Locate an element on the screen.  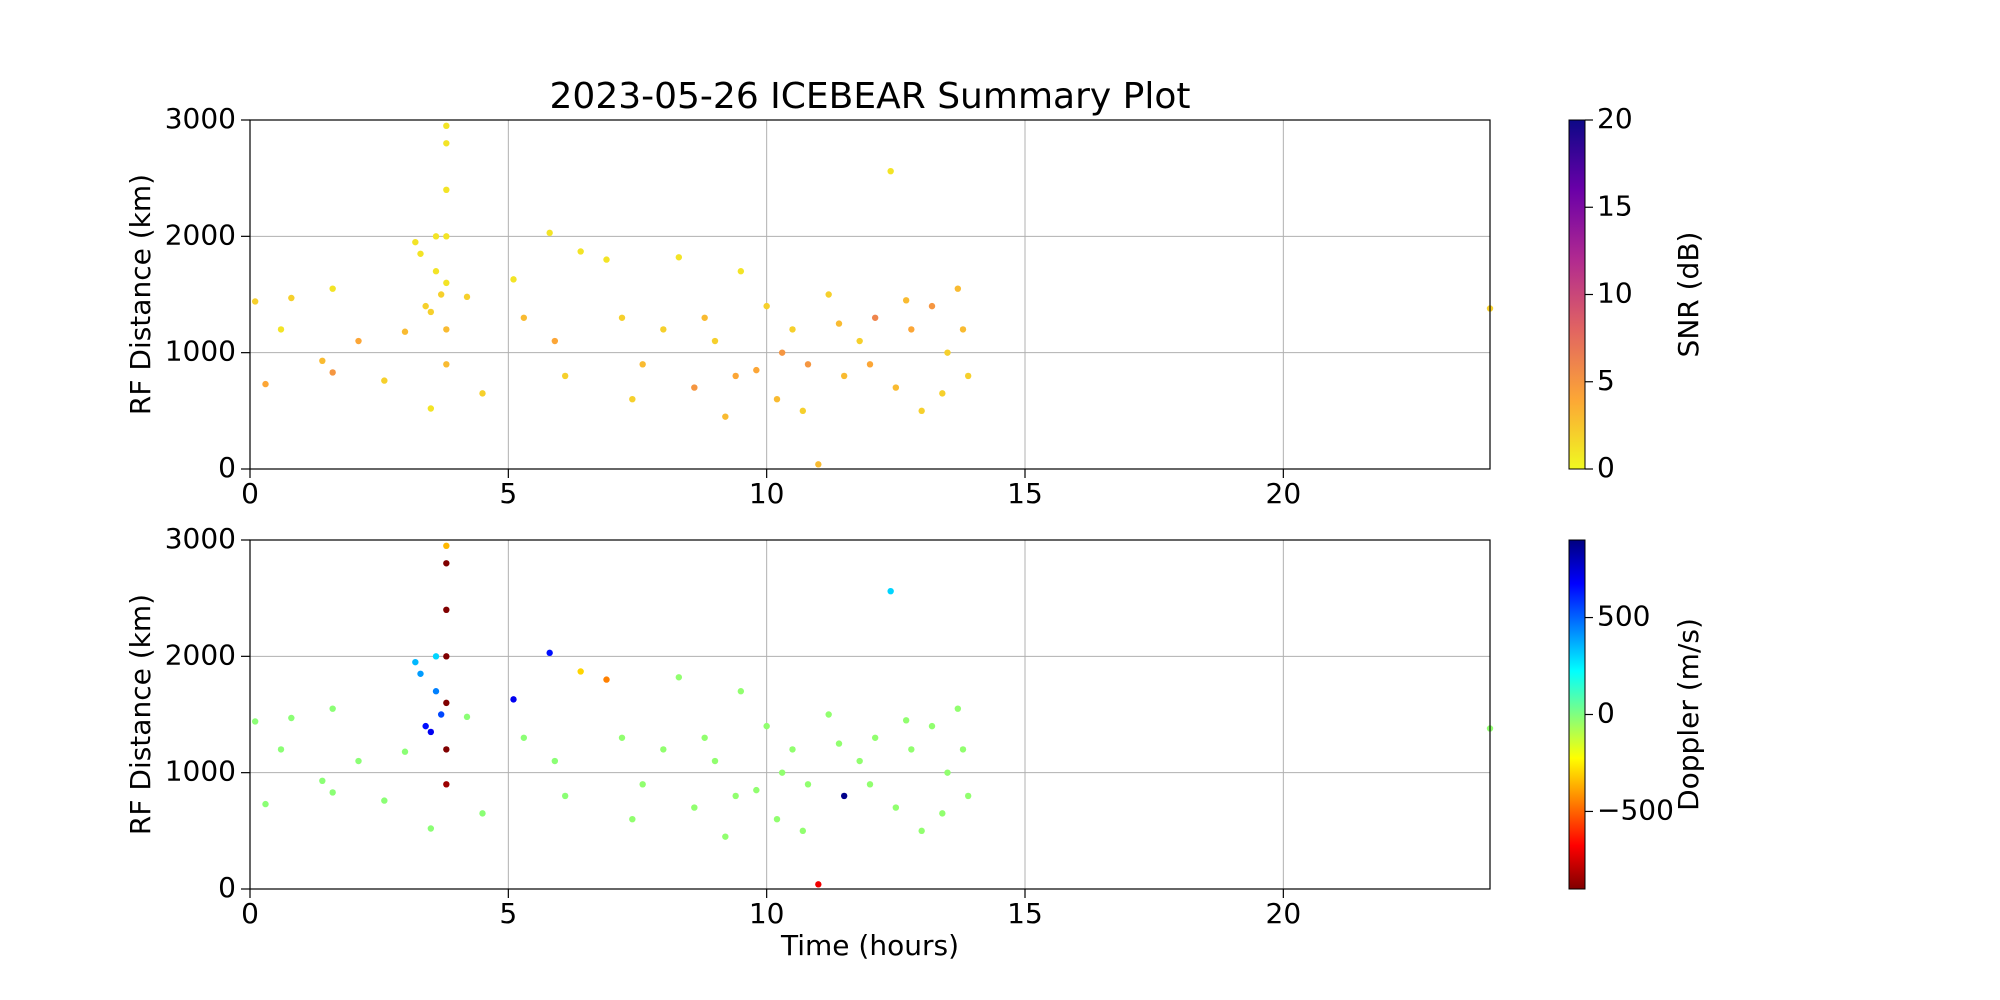
colorbar-tick-label: 15 is located at coordinates (1615, 205).